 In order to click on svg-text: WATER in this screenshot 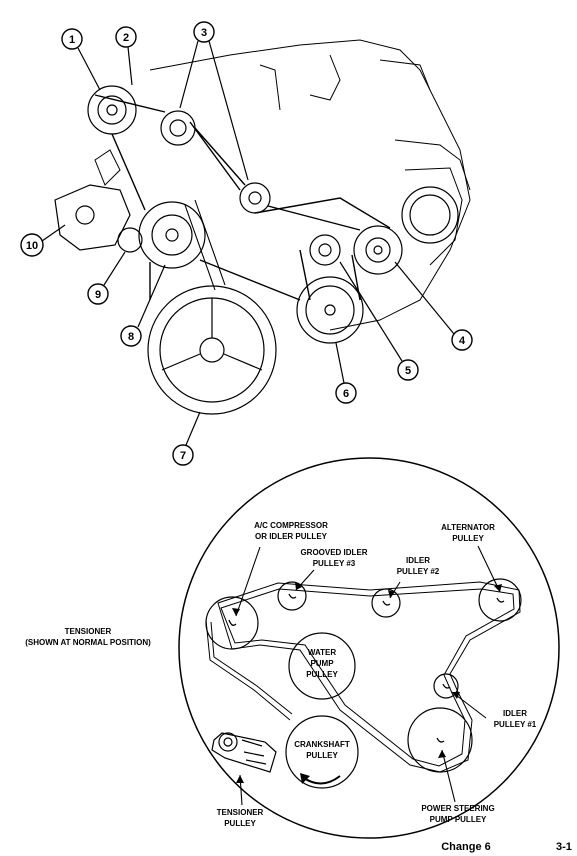, I will do `click(322, 652)`.